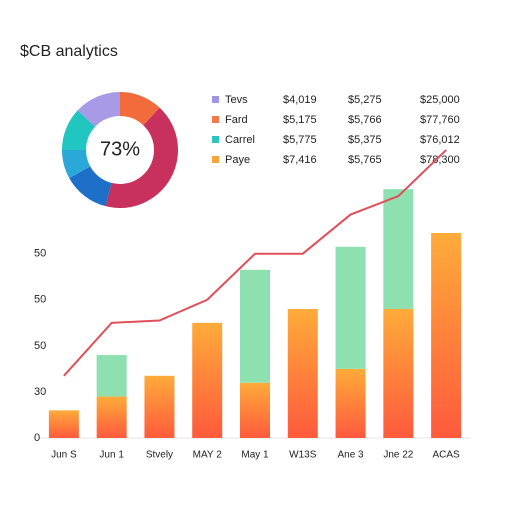  I want to click on table-cell: $25,000, so click(440, 100).